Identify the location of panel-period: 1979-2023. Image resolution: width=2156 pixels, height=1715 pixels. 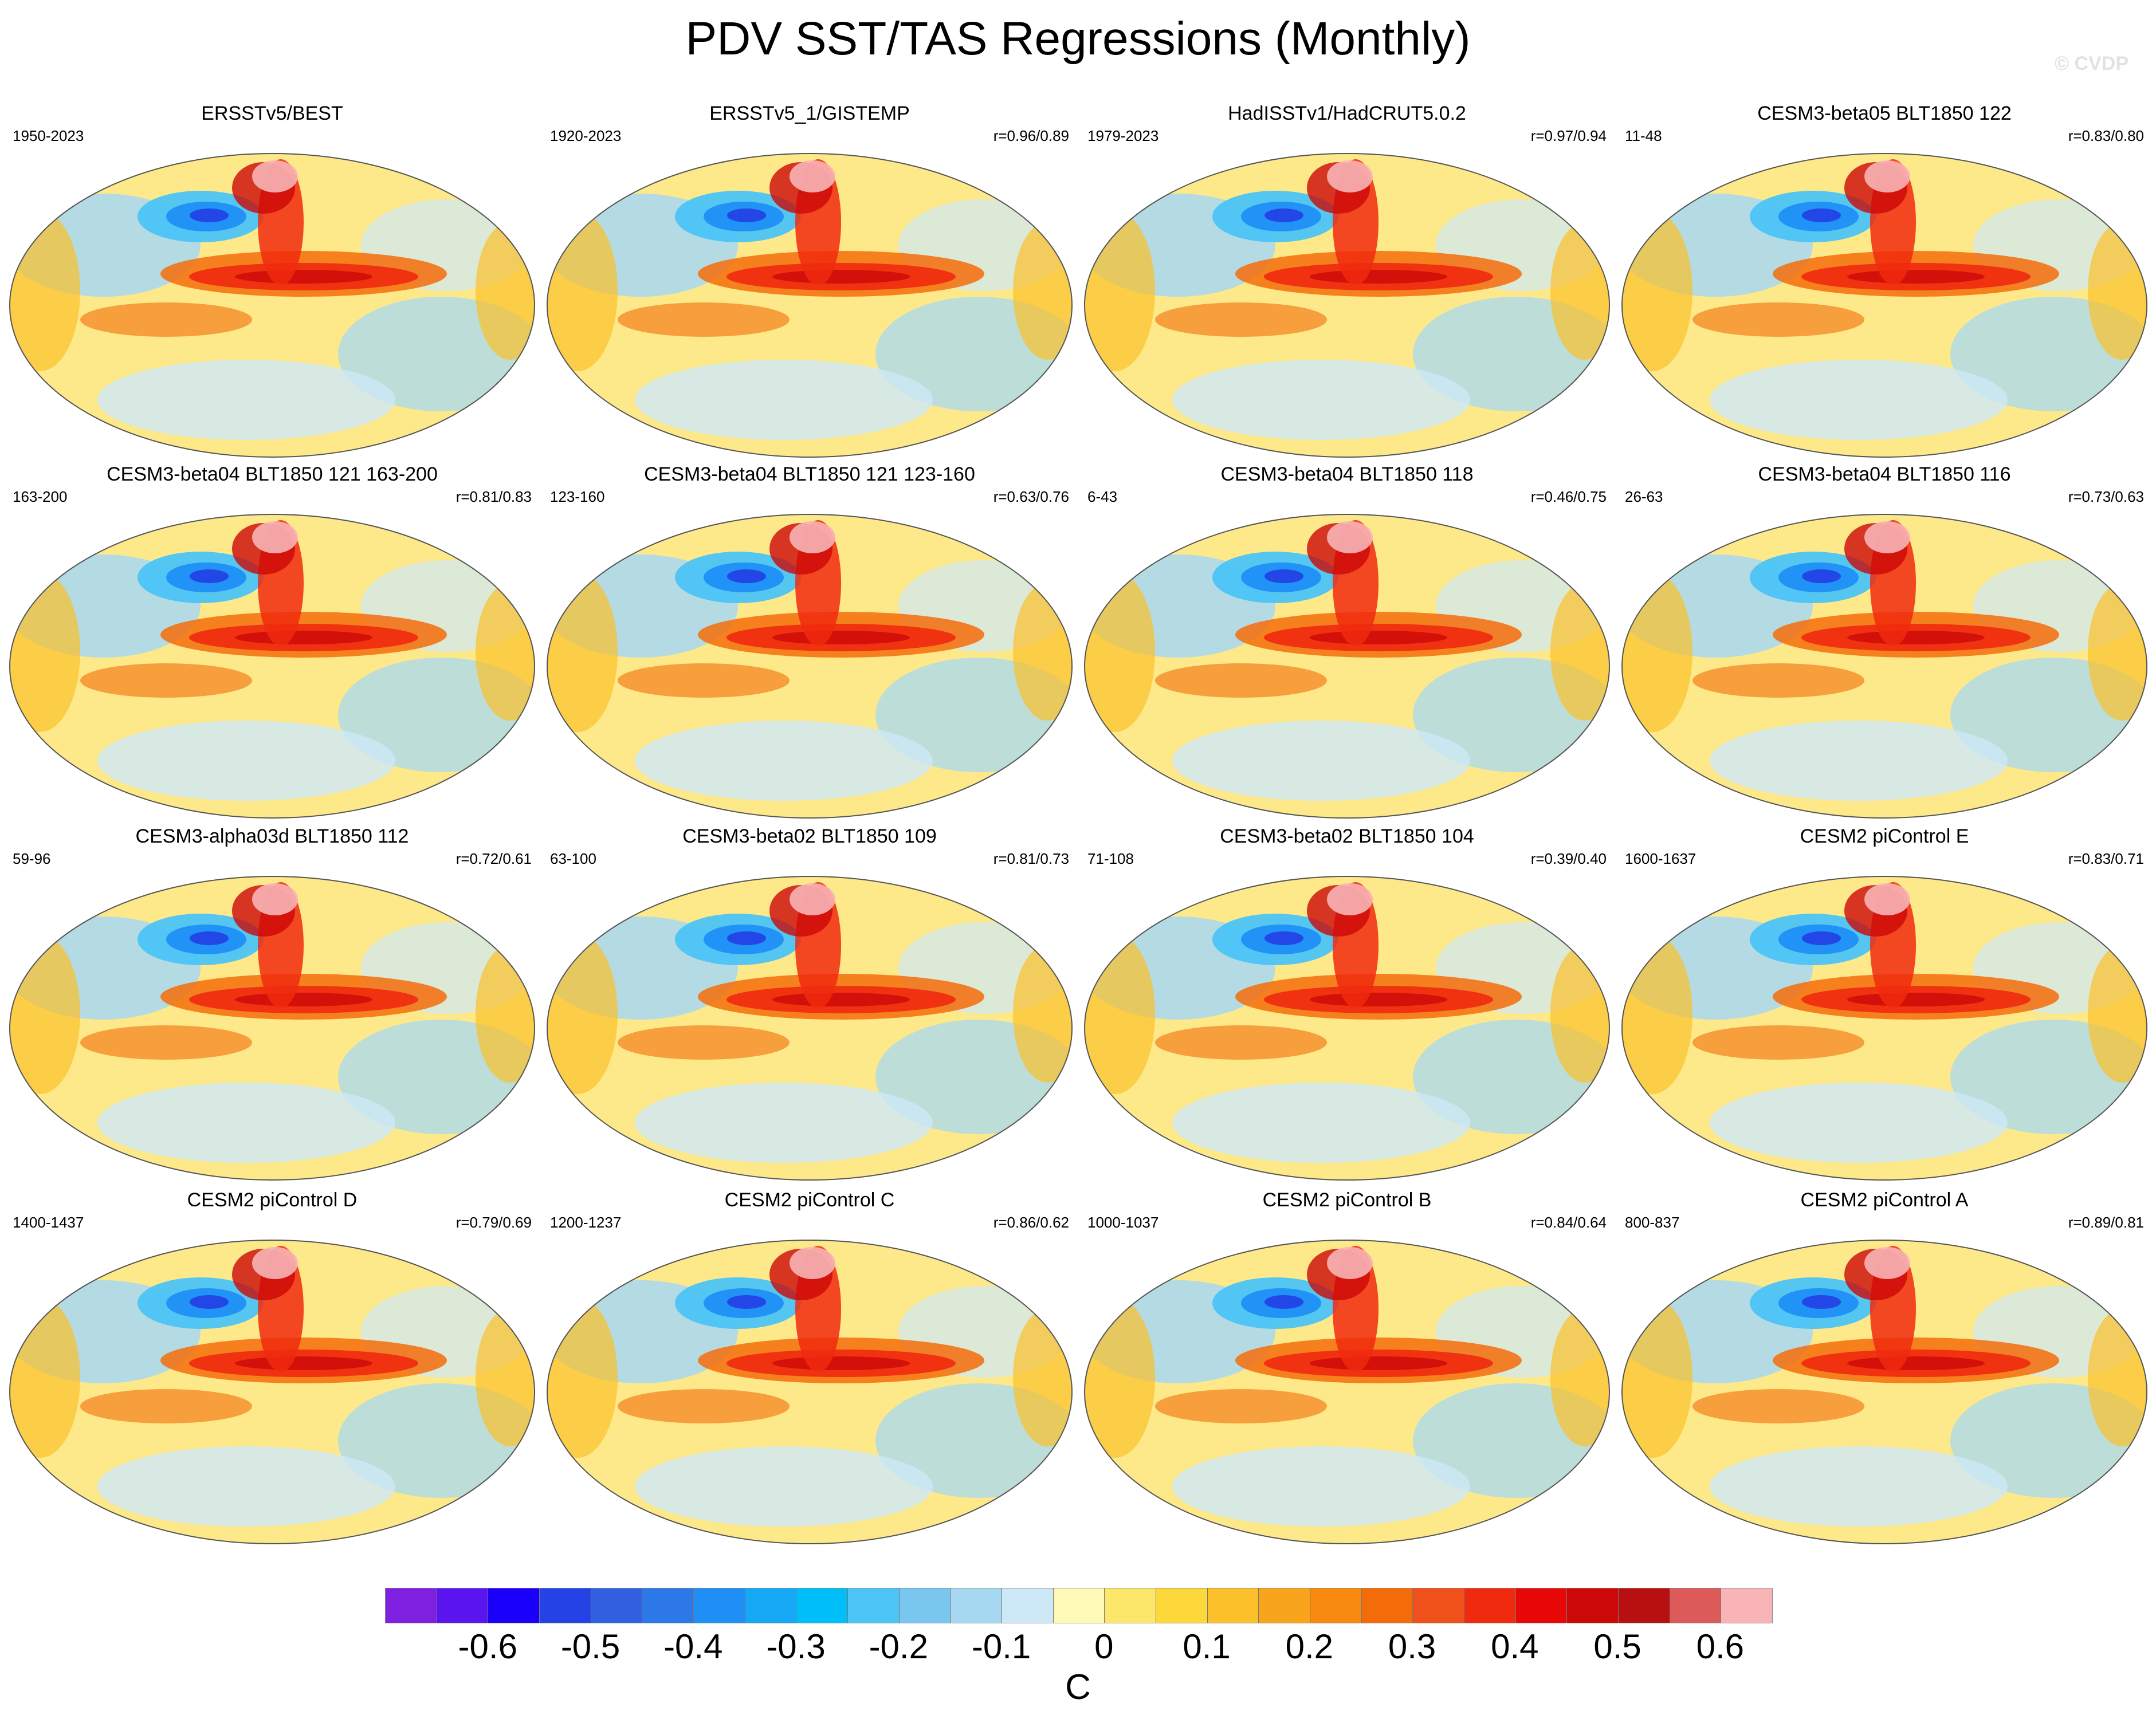
(1123, 135).